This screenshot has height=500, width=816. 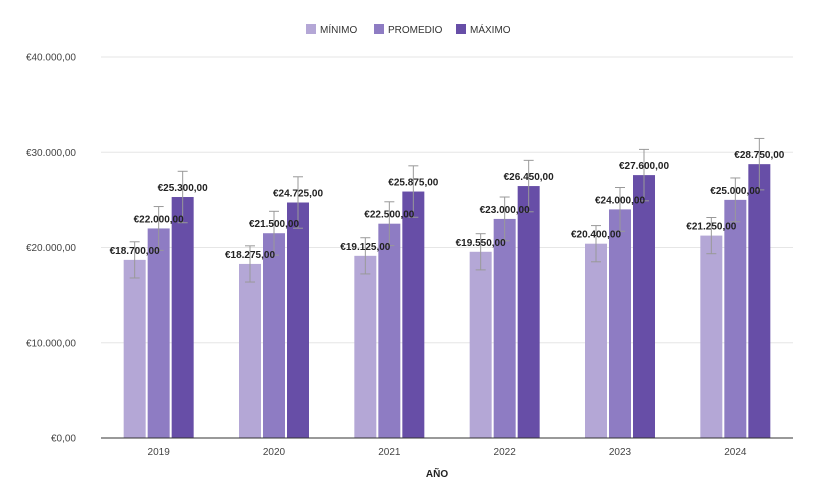 I want to click on x-tick-label-2021: 2021, so click(x=389, y=452).